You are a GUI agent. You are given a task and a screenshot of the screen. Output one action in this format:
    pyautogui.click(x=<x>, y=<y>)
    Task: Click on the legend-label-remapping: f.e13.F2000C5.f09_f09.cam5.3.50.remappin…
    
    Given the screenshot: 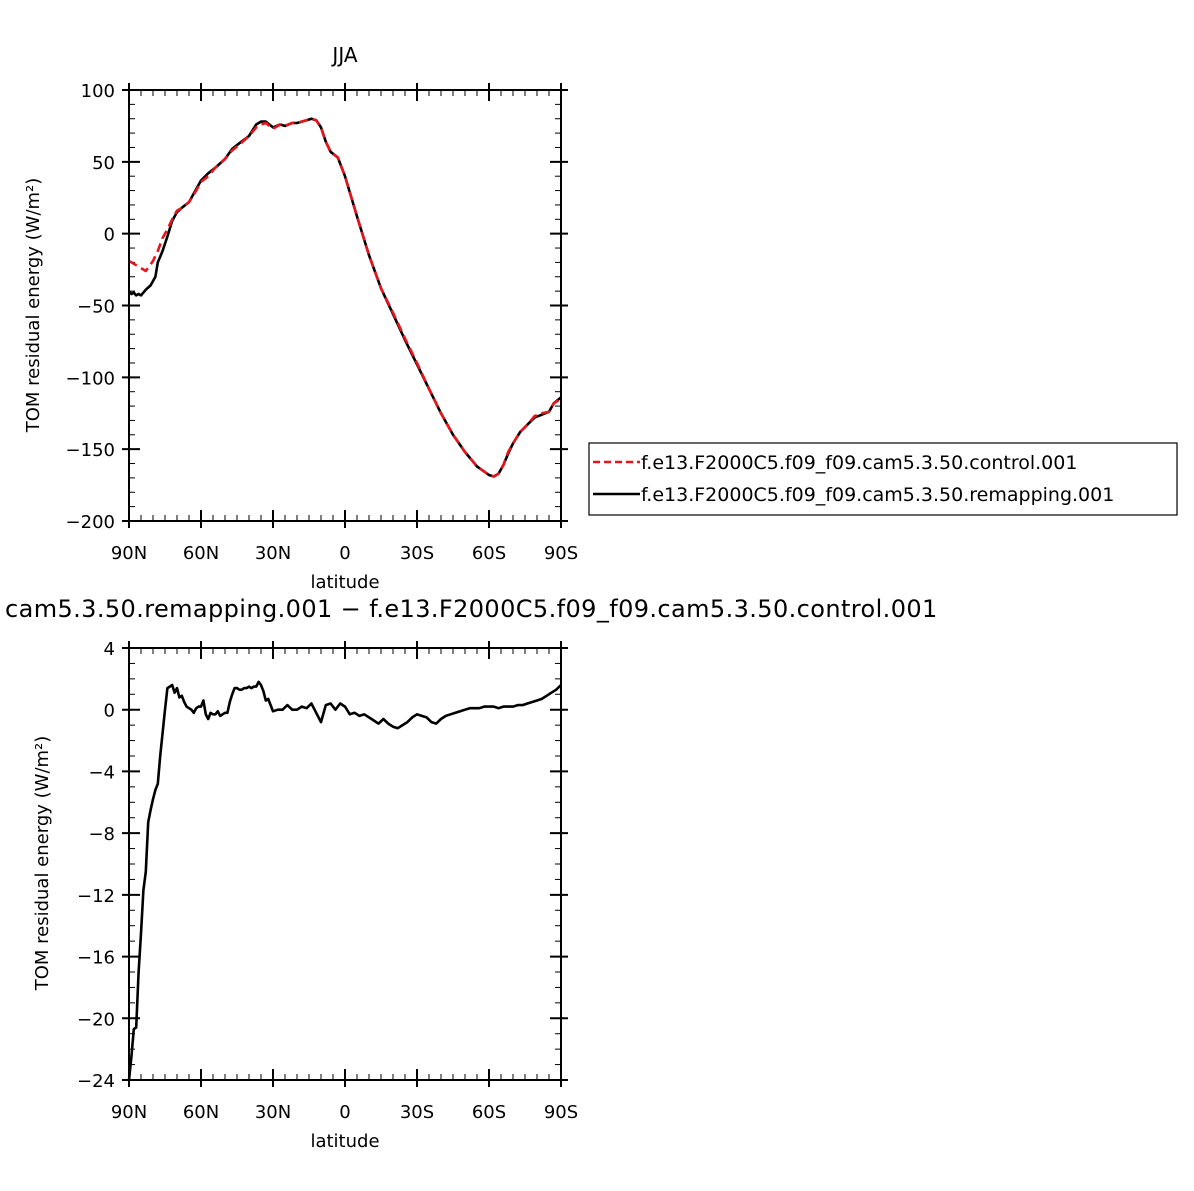 What is the action you would take?
    pyautogui.click(x=877, y=495)
    